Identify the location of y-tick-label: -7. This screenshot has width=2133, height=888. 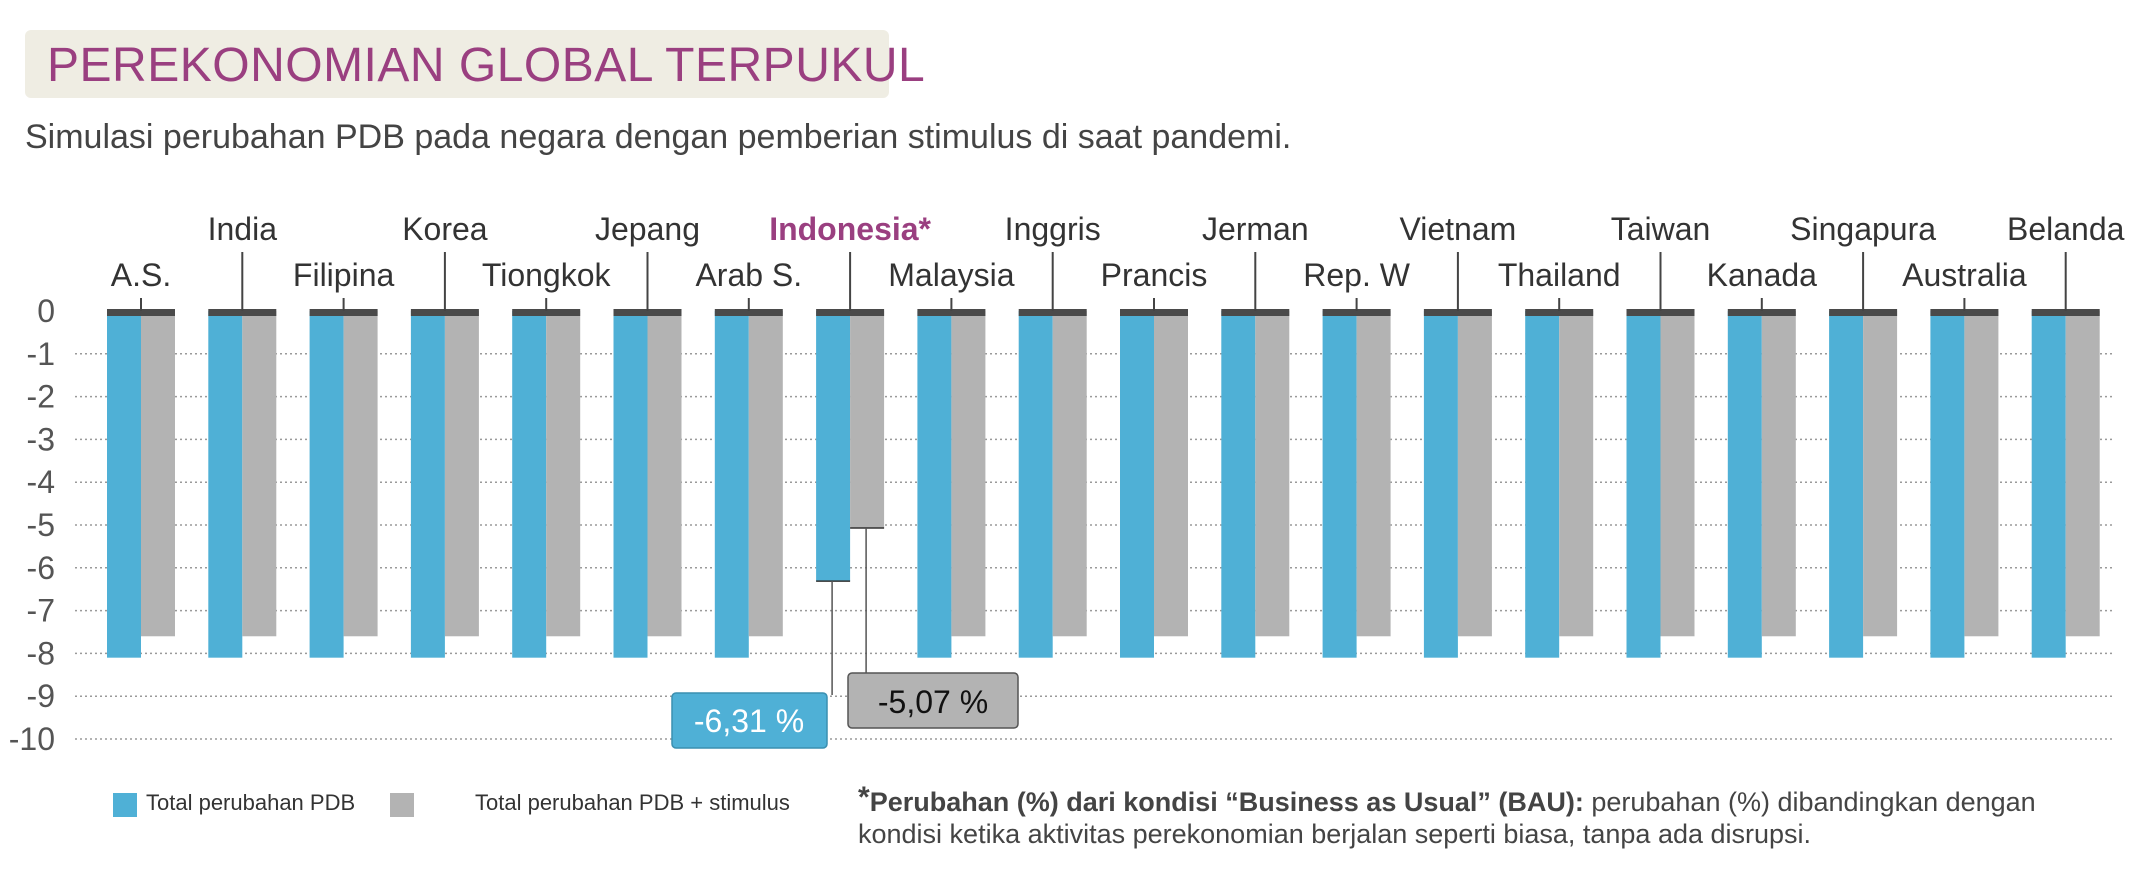
(41, 611).